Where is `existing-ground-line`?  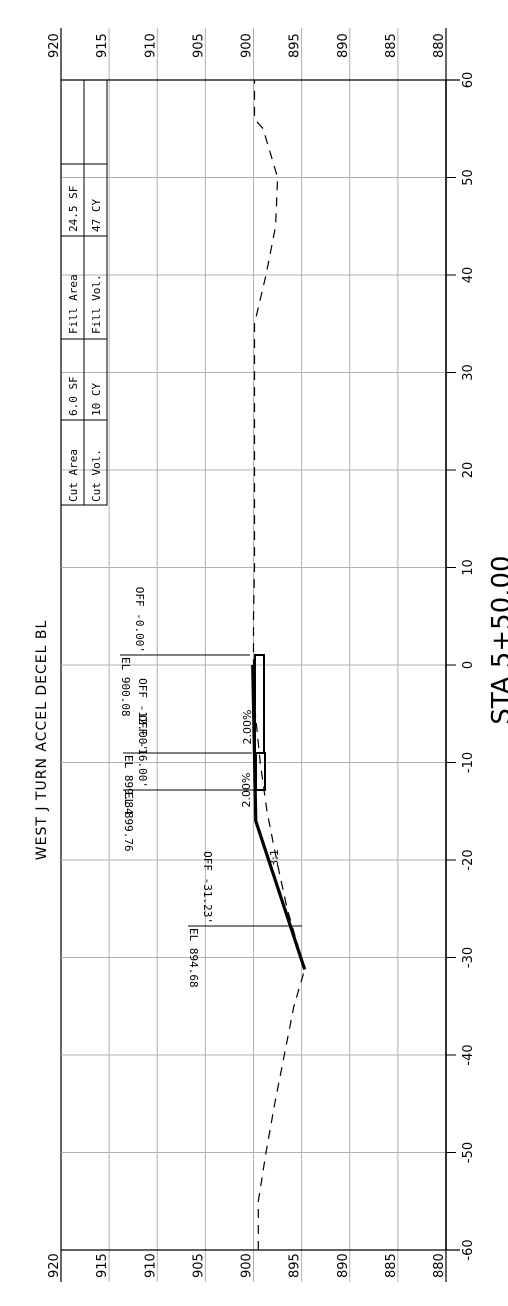 existing-ground-line is located at coordinates (279, 665).